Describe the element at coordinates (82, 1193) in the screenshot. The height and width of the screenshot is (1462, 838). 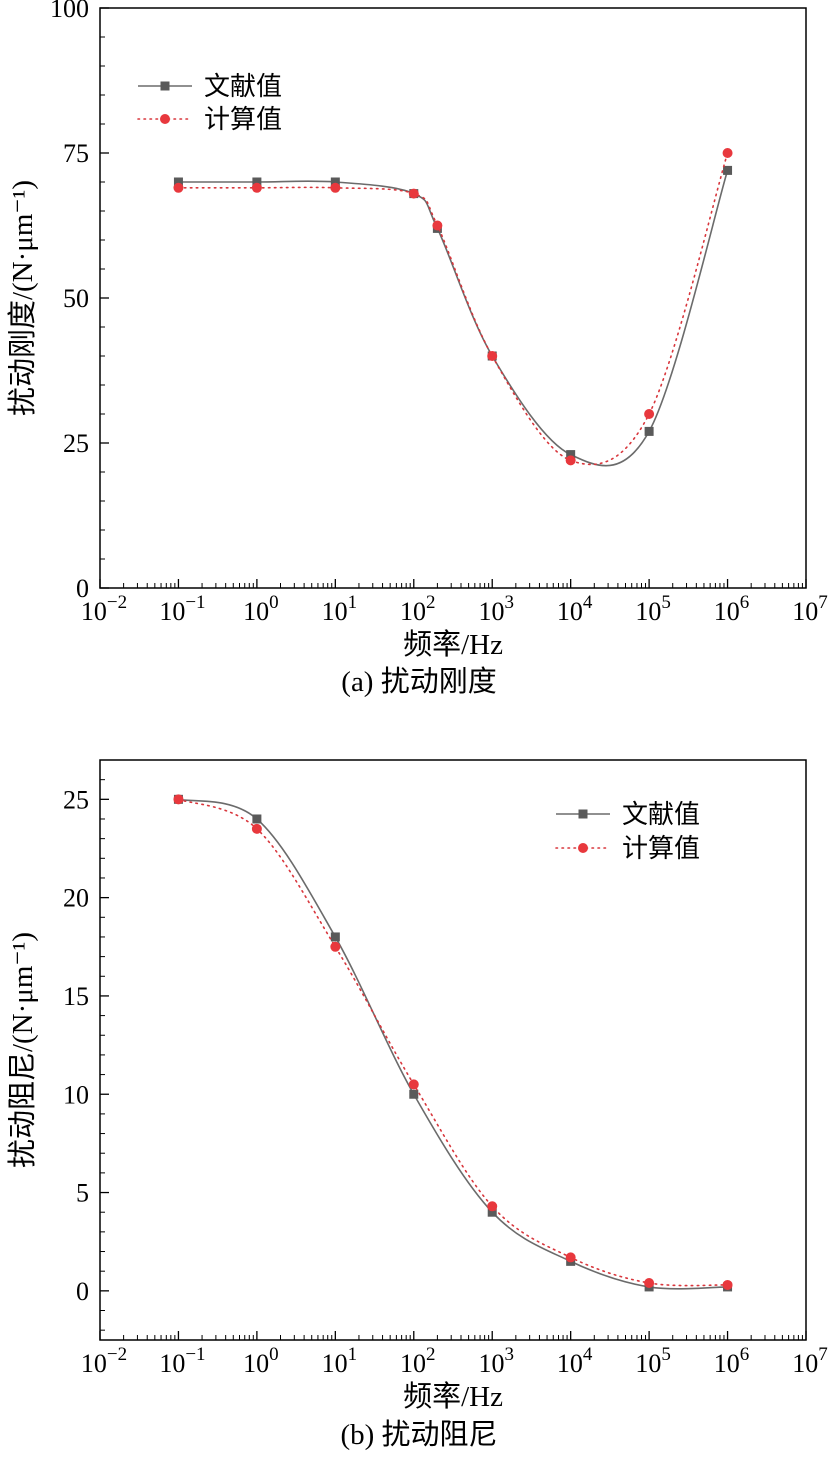
I see `y-tick-label: 5` at that location.